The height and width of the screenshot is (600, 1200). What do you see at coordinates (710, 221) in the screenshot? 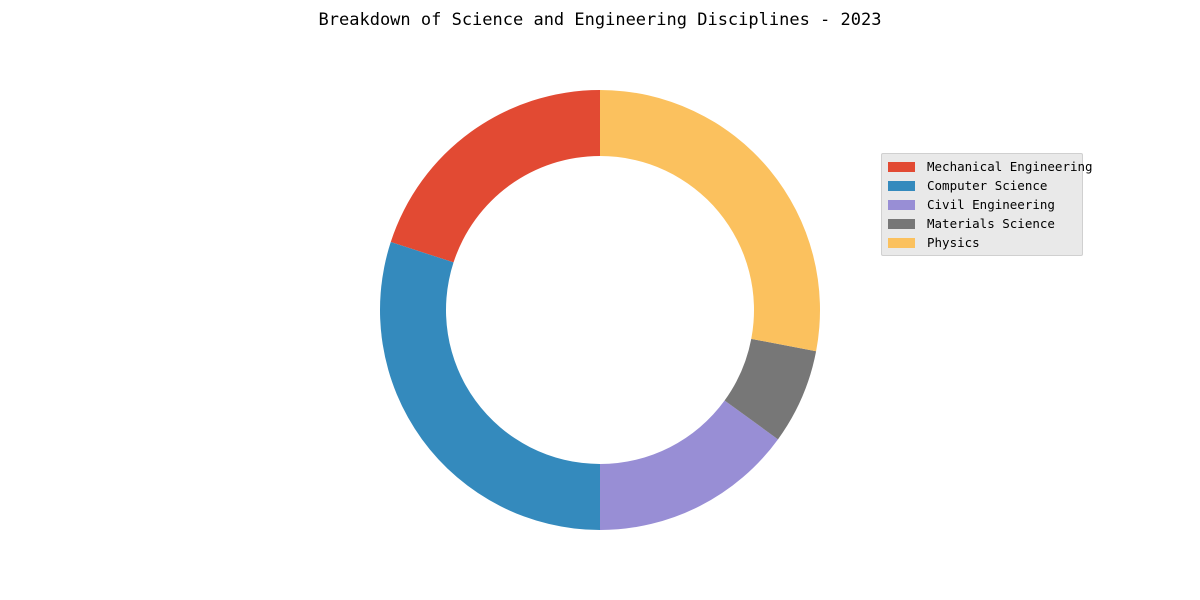
I see `slice-physics` at bounding box center [710, 221].